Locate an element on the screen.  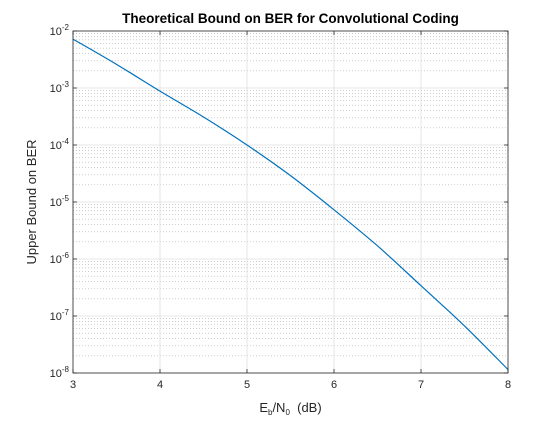
y-tick-label-exponent: -3 is located at coordinates (66, 84).